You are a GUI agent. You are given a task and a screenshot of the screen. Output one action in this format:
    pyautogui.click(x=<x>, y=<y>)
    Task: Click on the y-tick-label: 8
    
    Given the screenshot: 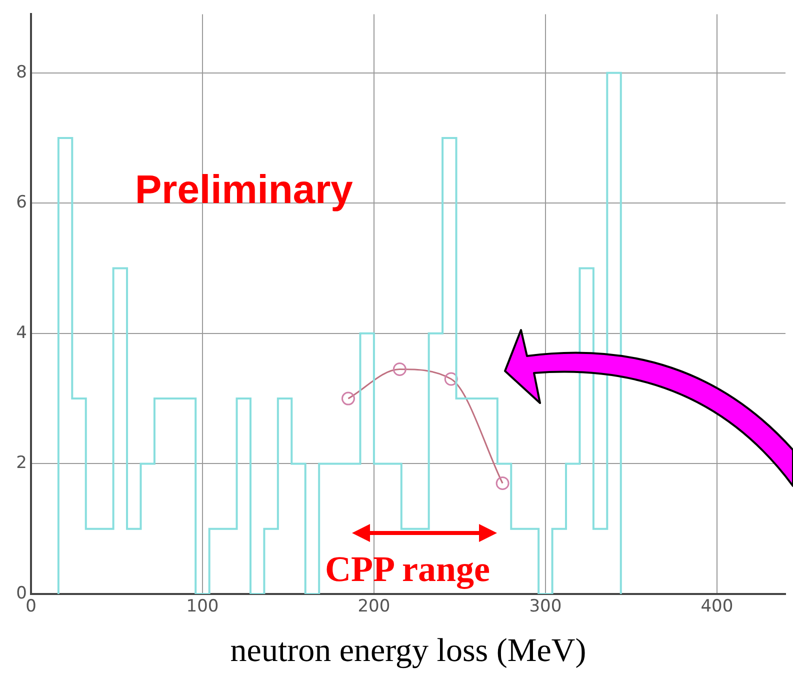 What is the action you would take?
    pyautogui.click(x=21, y=72)
    